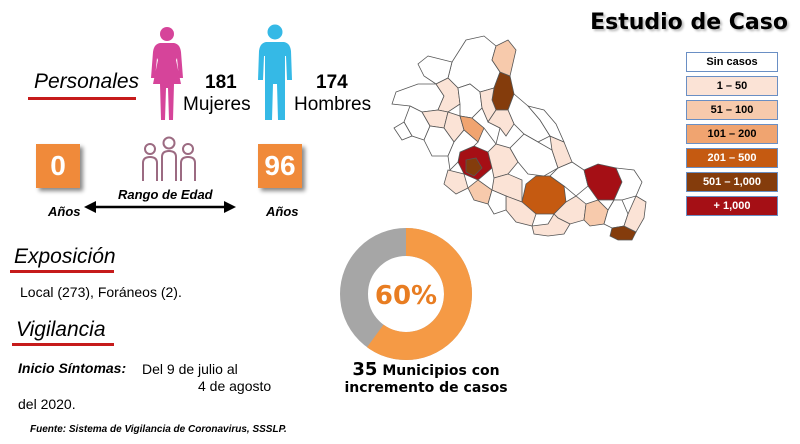 The image size is (800, 444). Describe the element at coordinates (167, 73) in the screenshot. I see `female-figure-icon` at that location.